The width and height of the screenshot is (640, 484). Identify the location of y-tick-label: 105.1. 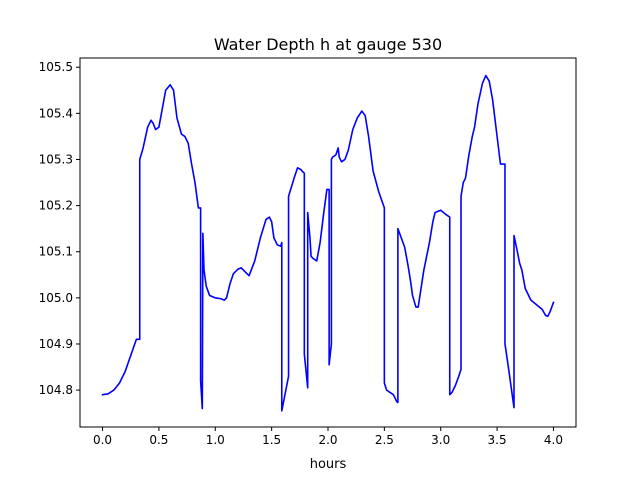
(56, 252).